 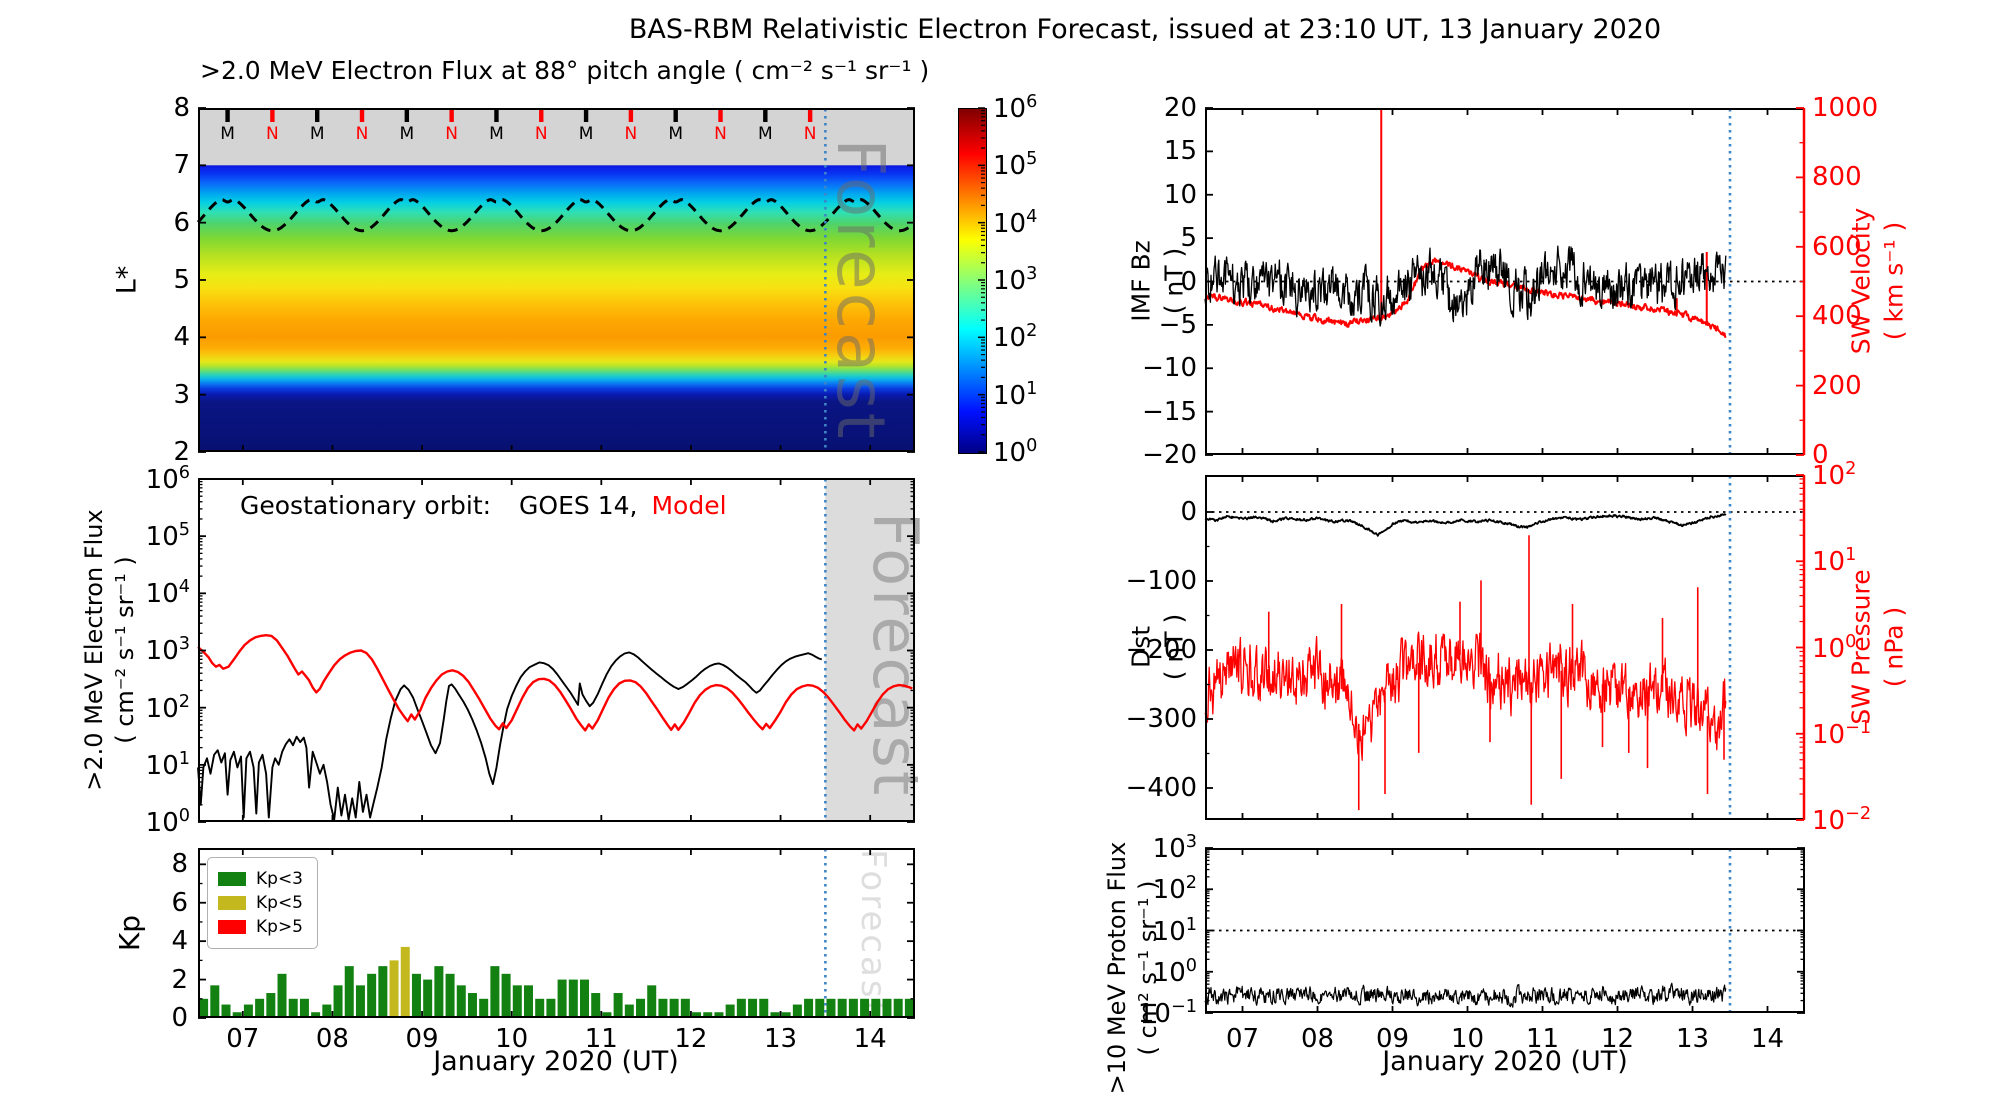 I want to click on kp-low-swatch, so click(x=232, y=879).